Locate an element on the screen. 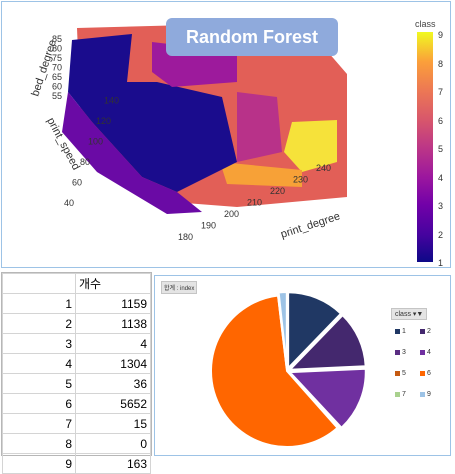 This screenshot has width=455, height=474. legend-label: 6 is located at coordinates (429, 373).